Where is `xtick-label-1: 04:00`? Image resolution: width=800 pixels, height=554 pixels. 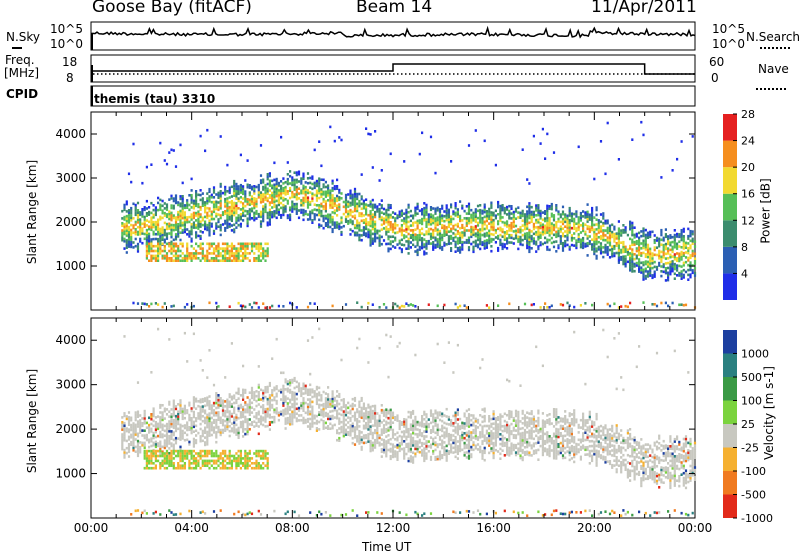
xtick-label-1: 04:00 is located at coordinates (191, 528).